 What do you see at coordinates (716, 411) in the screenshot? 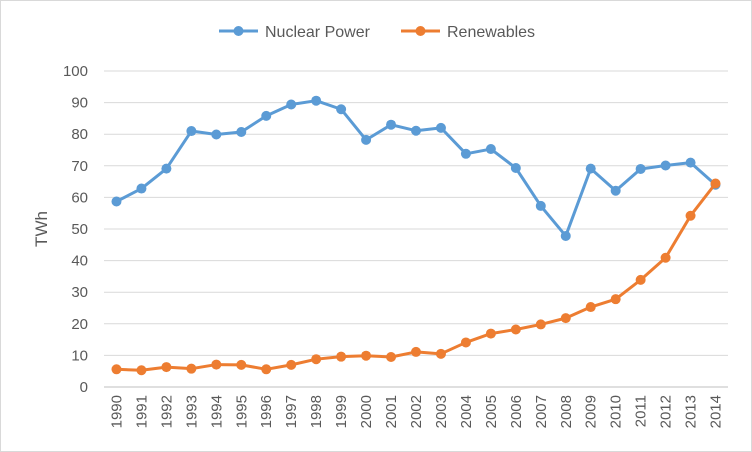
I see `x-tick-label: 2014` at bounding box center [716, 411].